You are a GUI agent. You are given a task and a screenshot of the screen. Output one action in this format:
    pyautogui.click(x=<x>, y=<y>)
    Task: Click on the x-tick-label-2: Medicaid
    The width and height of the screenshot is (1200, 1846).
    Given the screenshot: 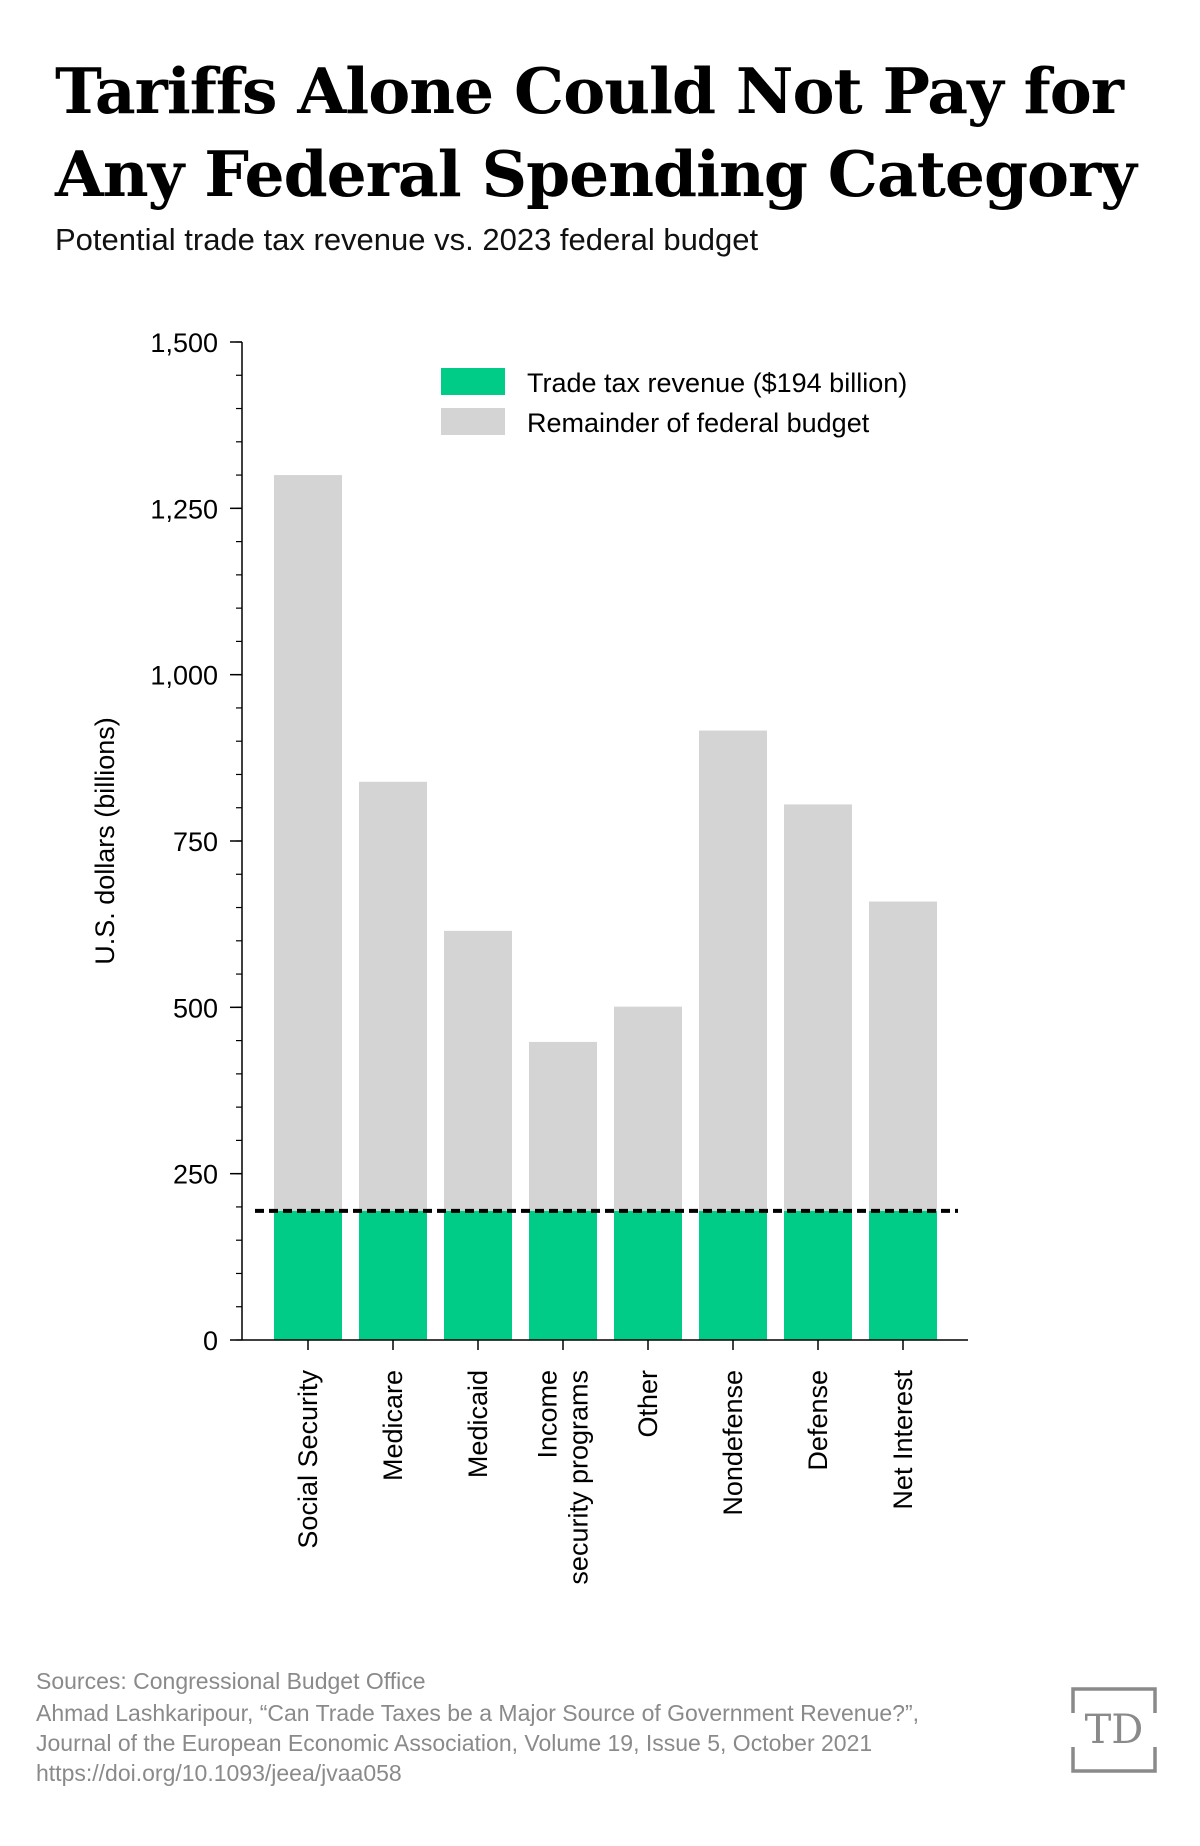 What is the action you would take?
    pyautogui.click(x=478, y=1424)
    